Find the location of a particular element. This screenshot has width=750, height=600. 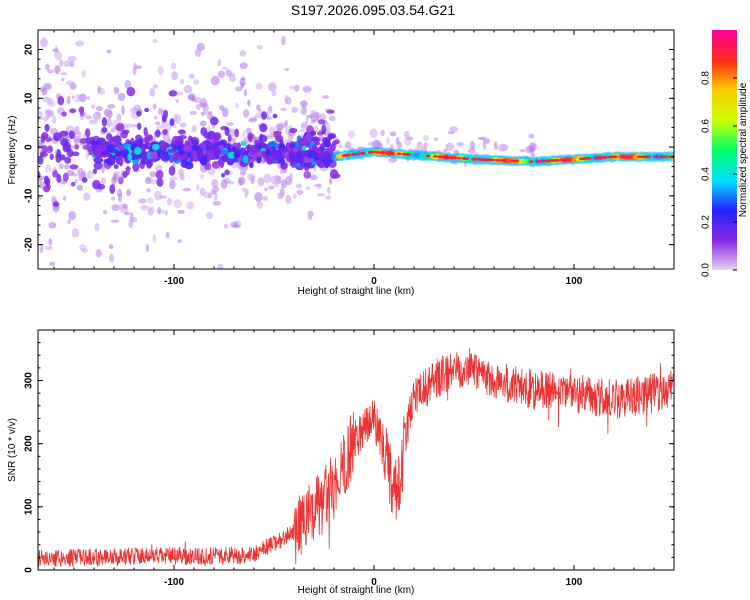

colorbar-tick-label: 0.2 is located at coordinates (706, 222).